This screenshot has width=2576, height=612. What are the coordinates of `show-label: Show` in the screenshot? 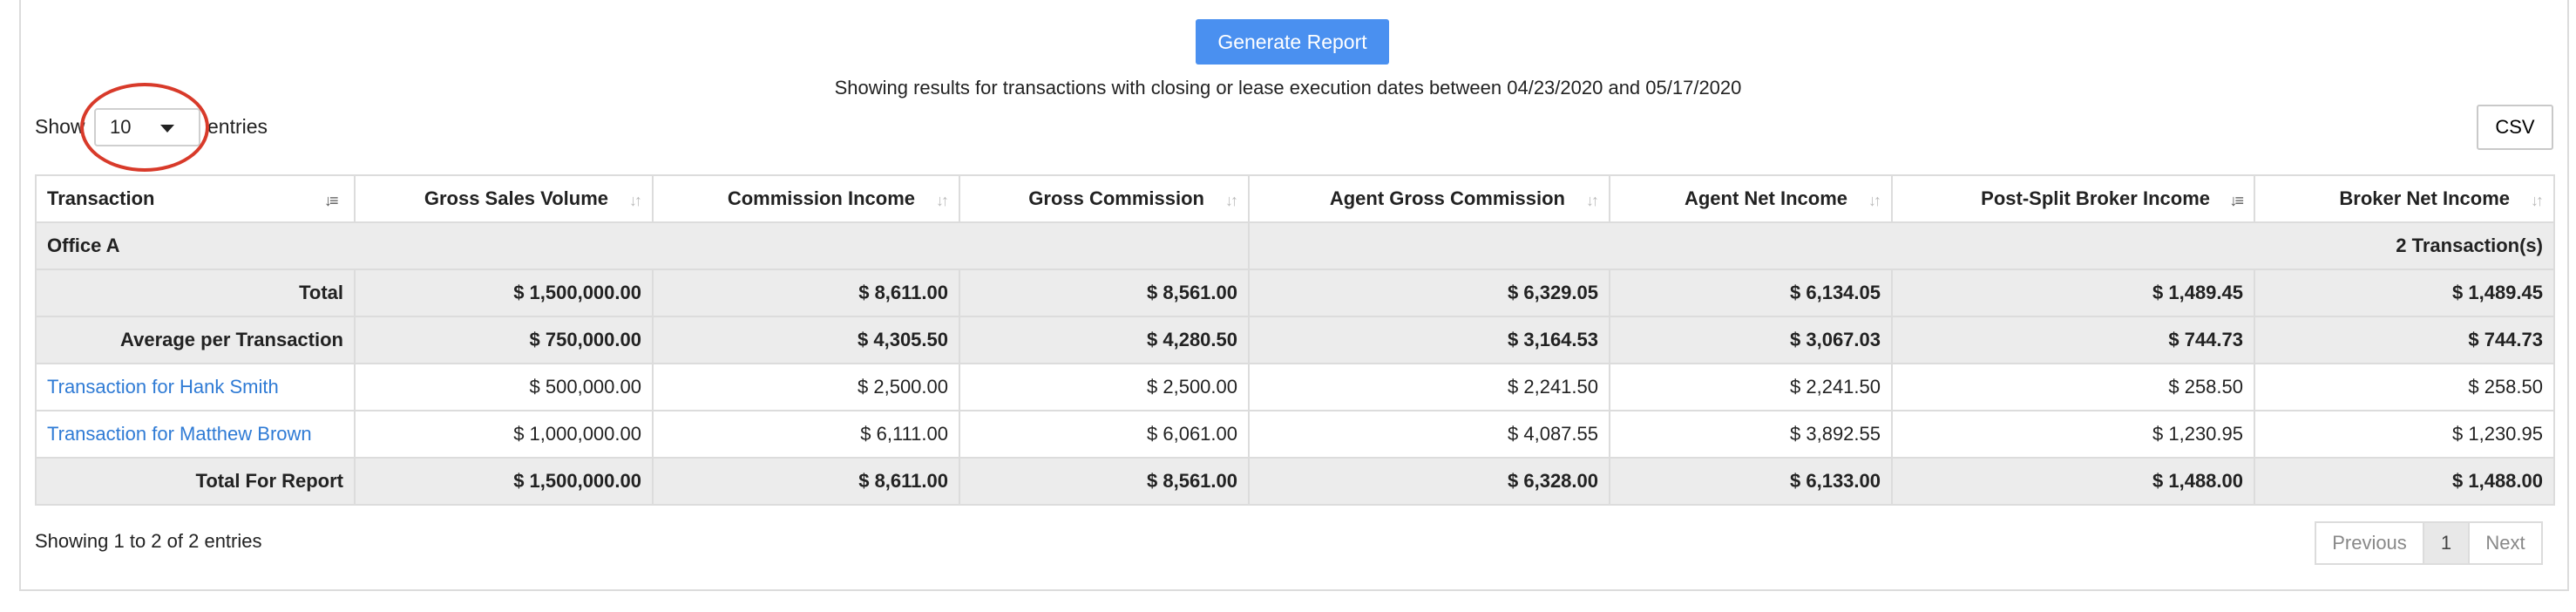 It's located at (60, 126).